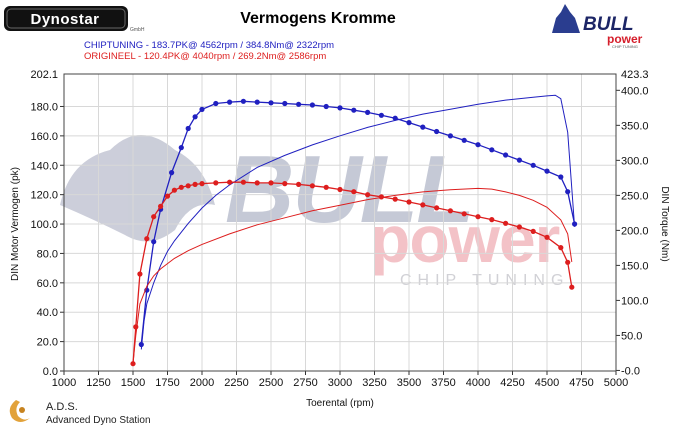  Describe the element at coordinates (44, 107) in the screenshot. I see `y-tick-label: 180.0` at that location.